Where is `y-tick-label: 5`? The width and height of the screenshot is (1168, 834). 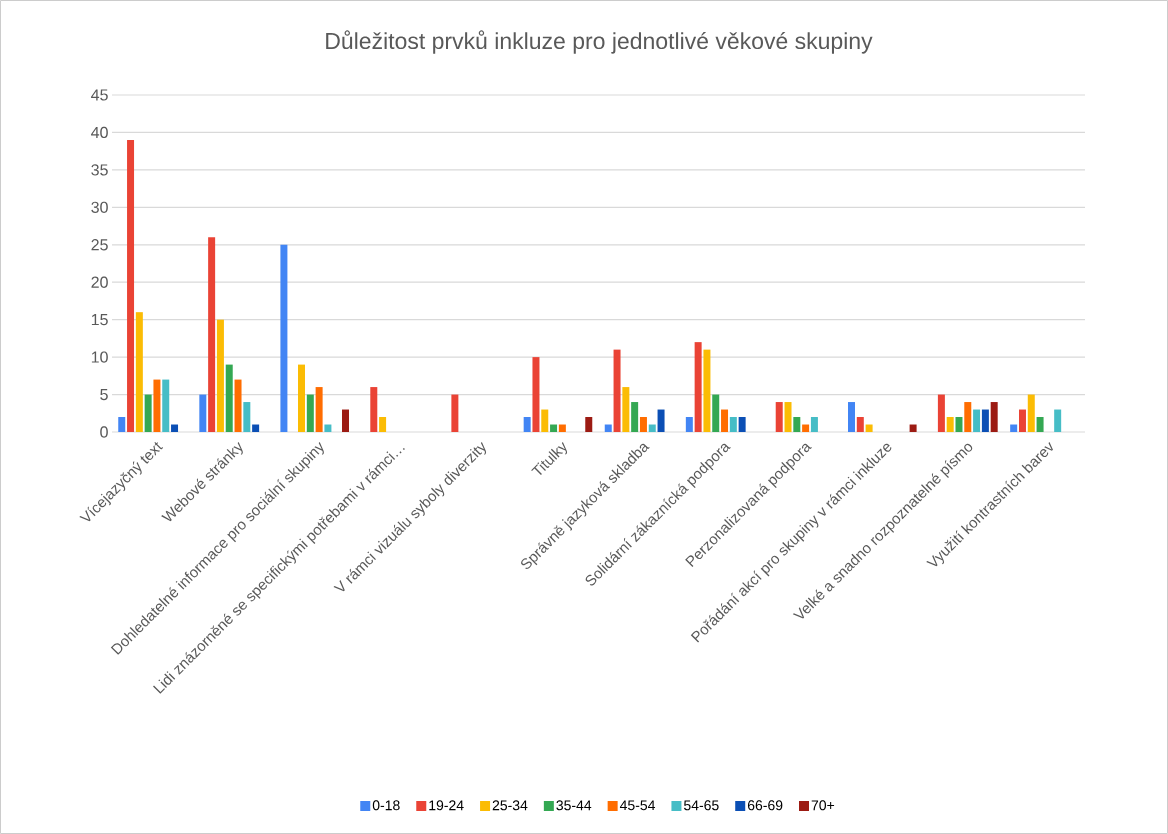 y-tick-label: 5 is located at coordinates (104, 394).